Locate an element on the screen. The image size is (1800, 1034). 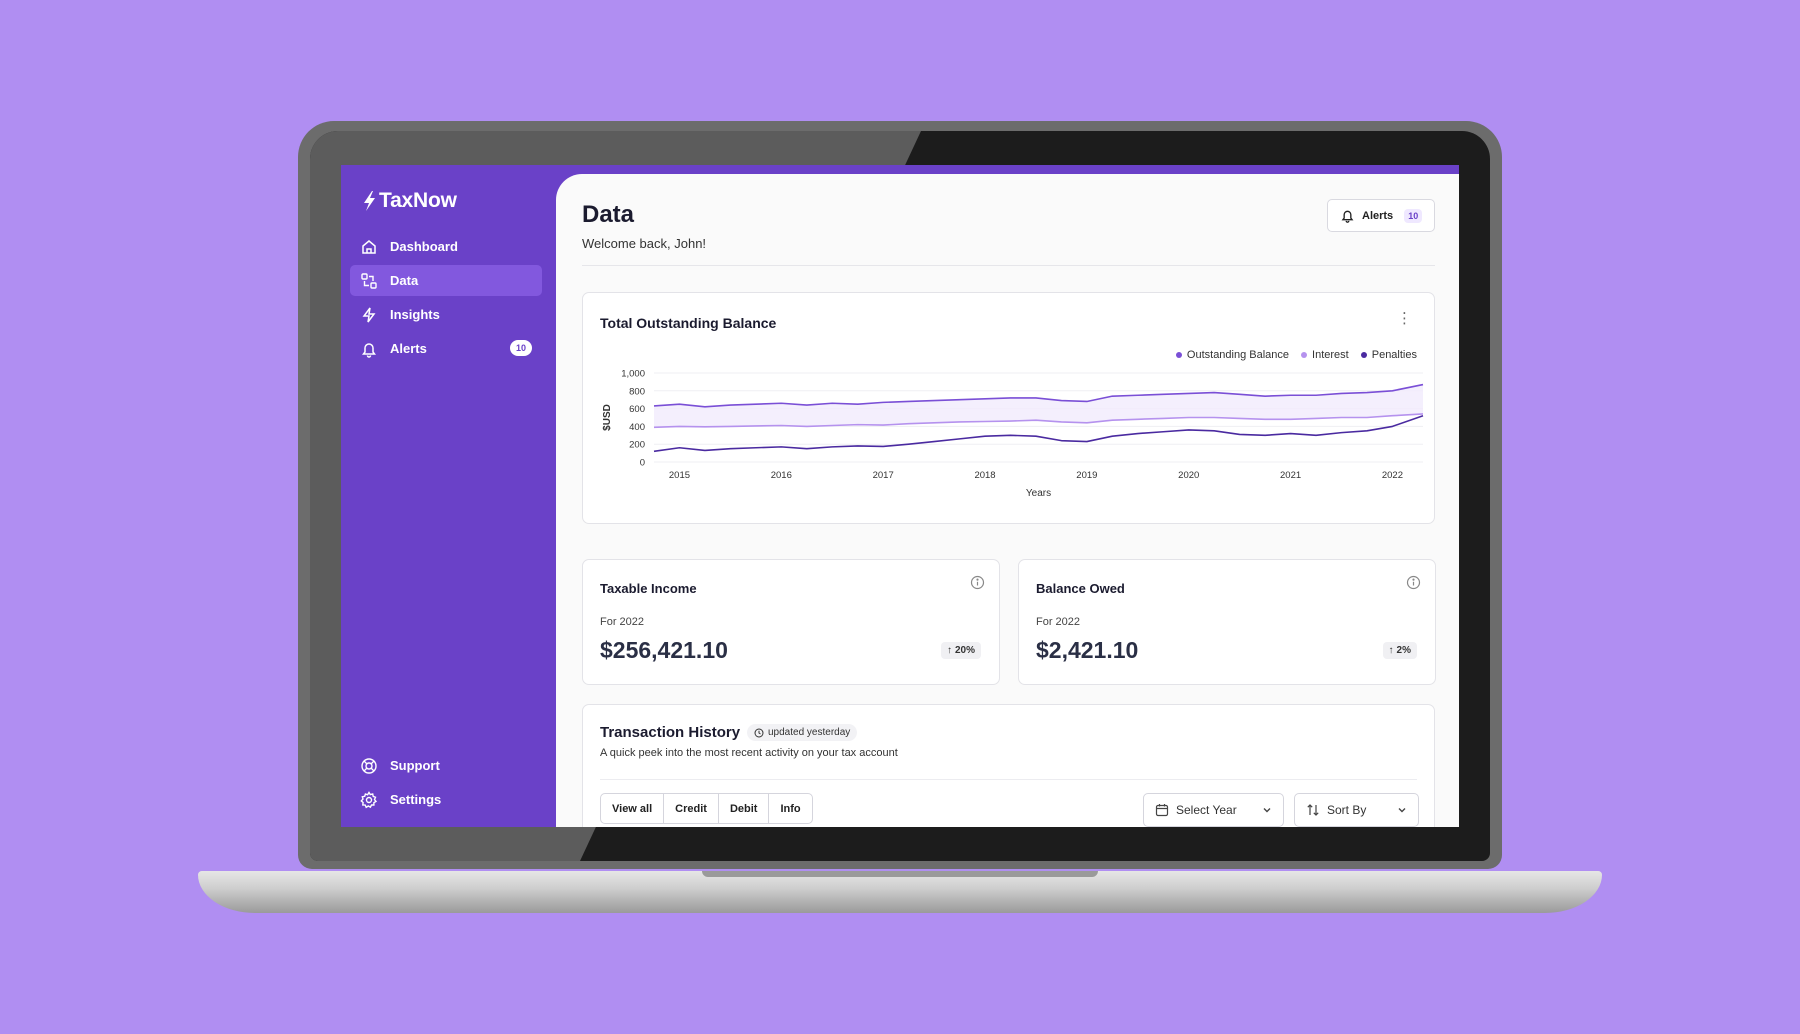
change-value: 2% is located at coordinates (1403, 650).